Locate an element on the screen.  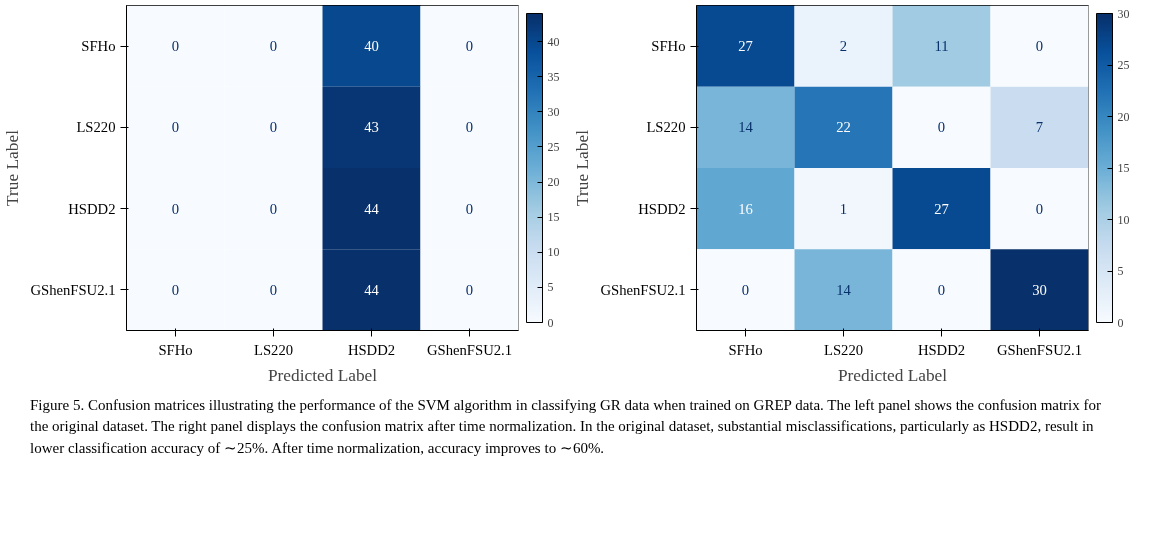
data-label: 16 is located at coordinates (745, 208).